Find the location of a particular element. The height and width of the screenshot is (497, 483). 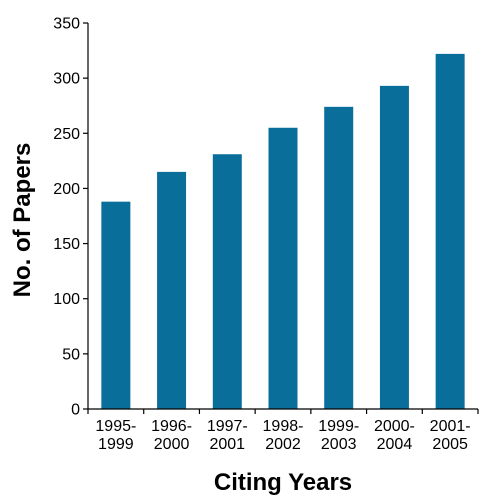

x-tick-label: 2000-2004 is located at coordinates (394, 435).